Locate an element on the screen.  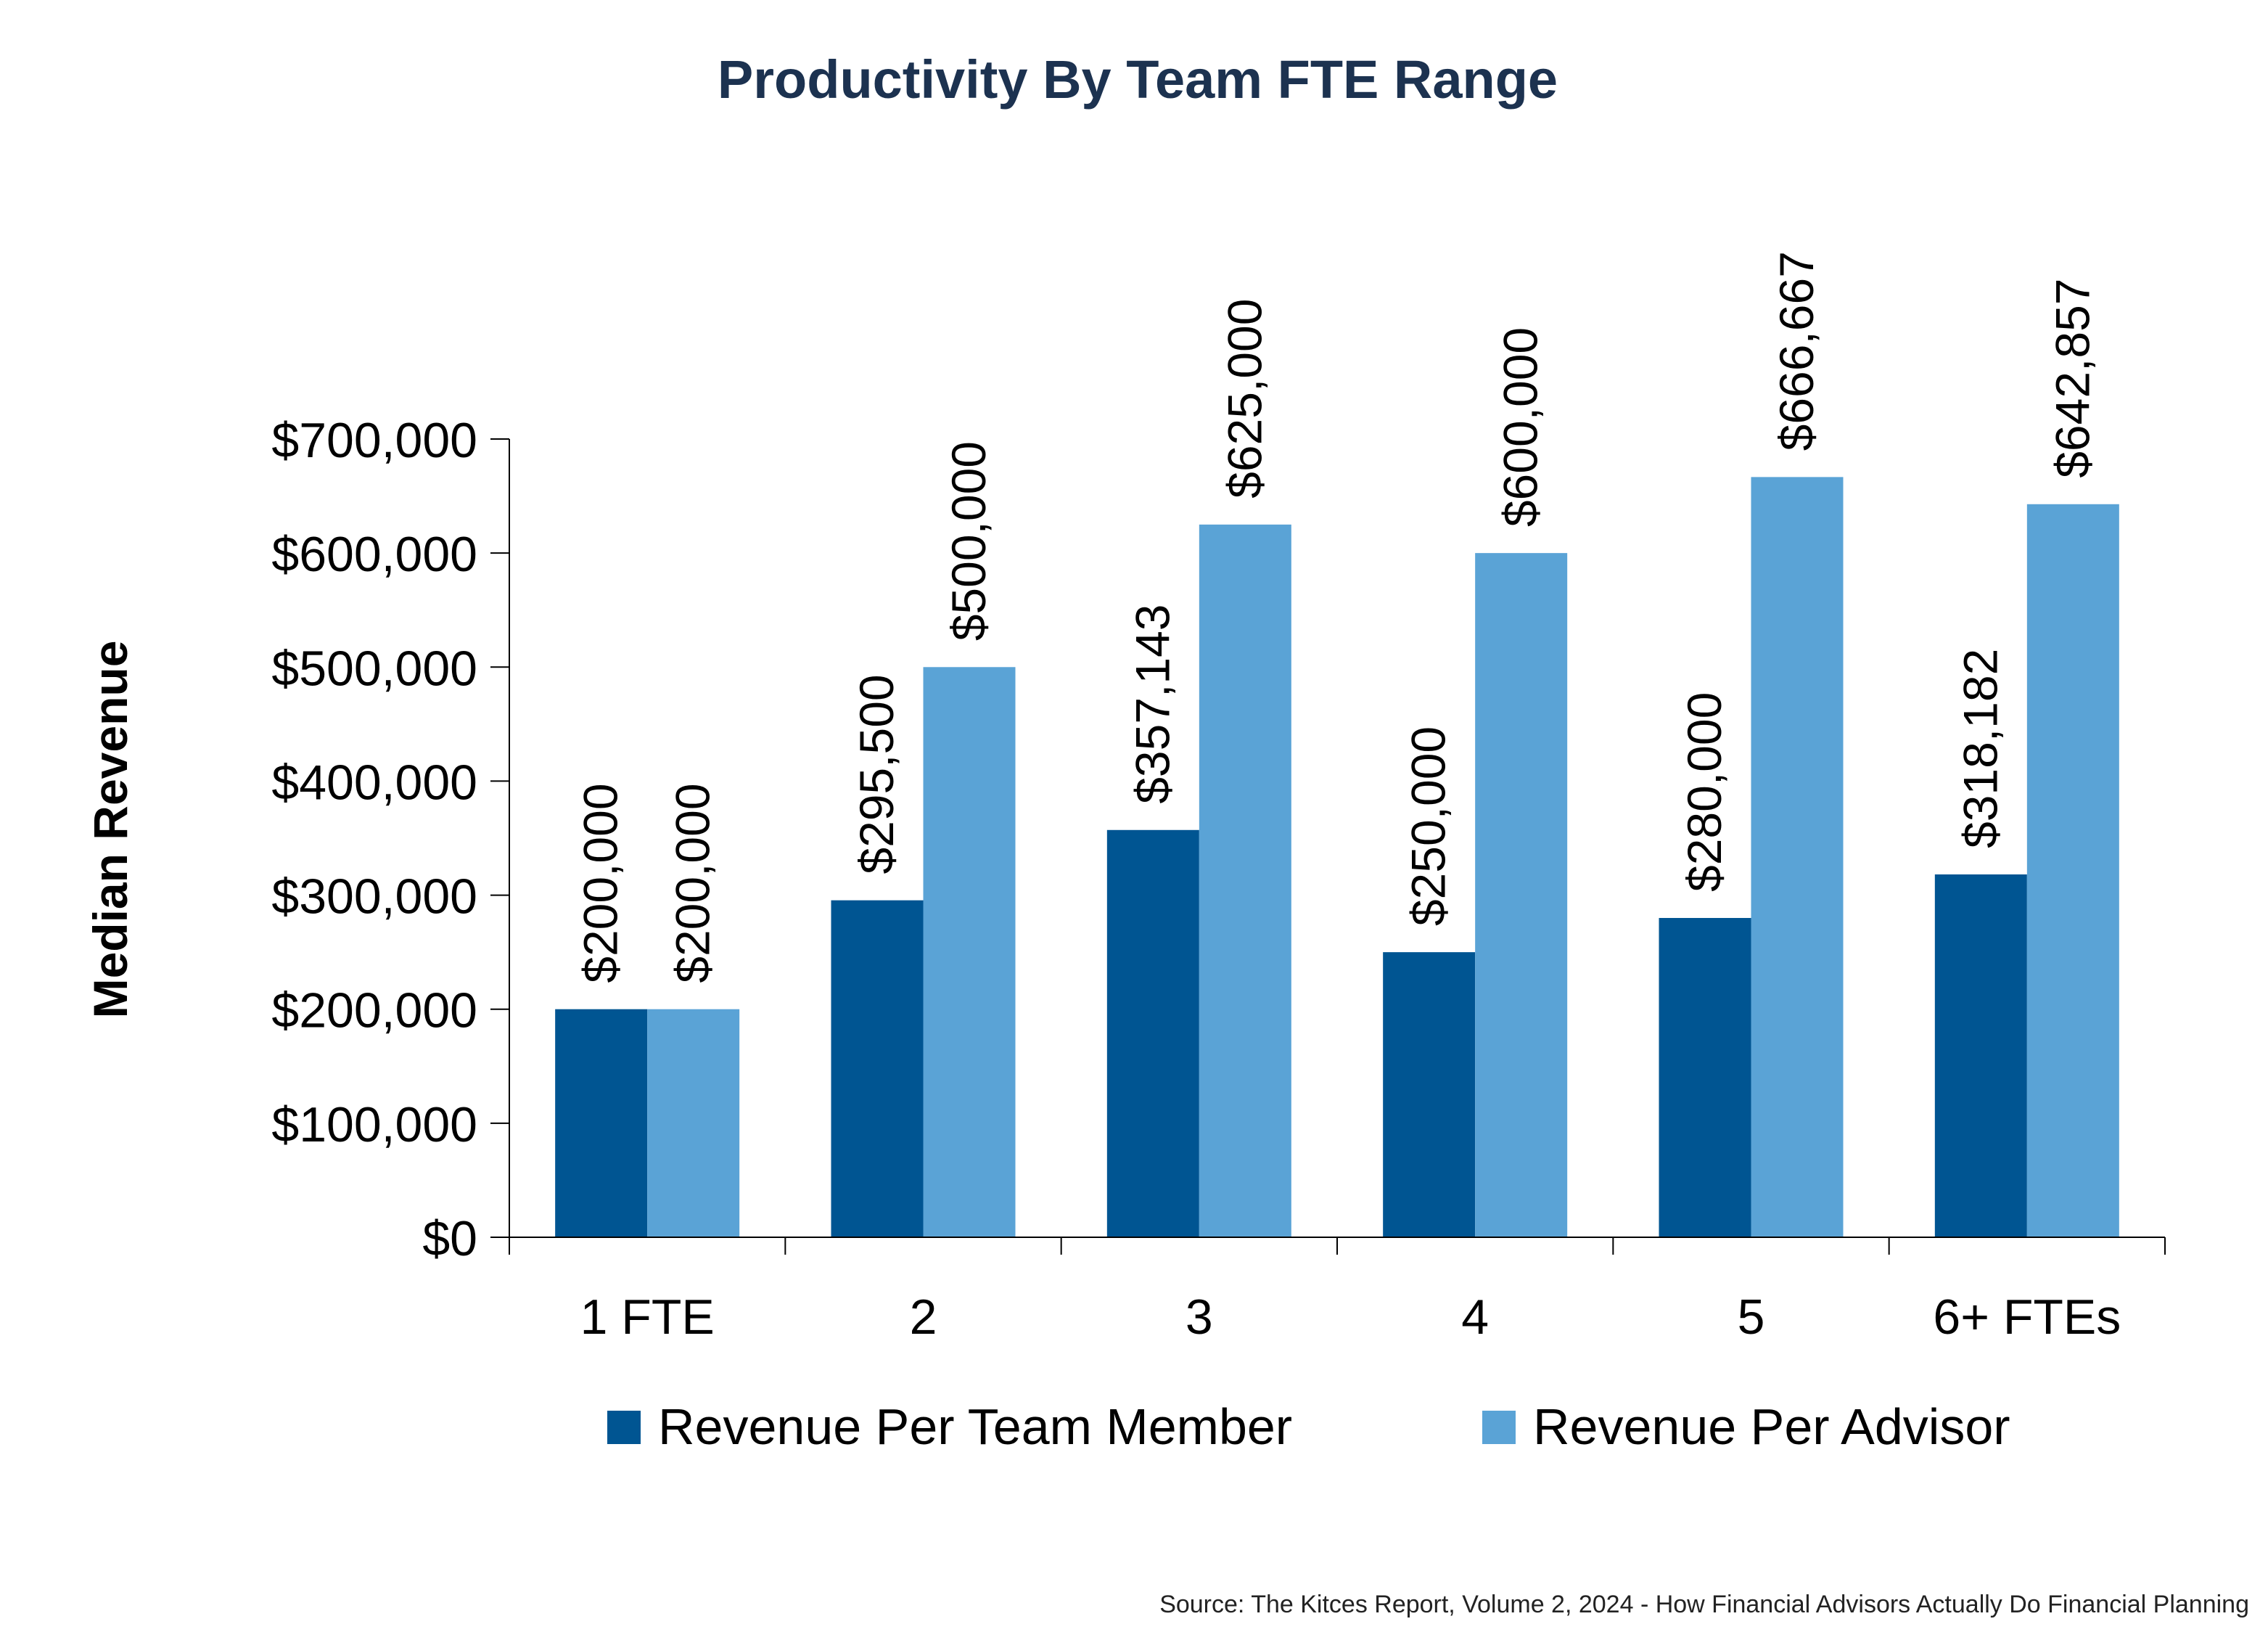
legend-label: Revenue Per Team Member is located at coordinates (975, 1426).